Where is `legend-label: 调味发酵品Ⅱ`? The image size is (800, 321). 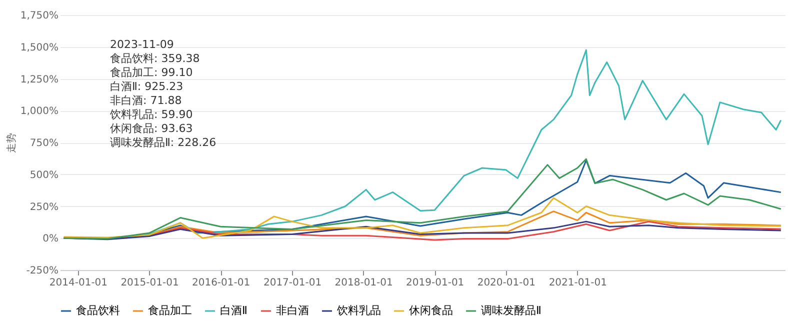
legend-label: 调味发酵品Ⅱ is located at coordinates (511, 310).